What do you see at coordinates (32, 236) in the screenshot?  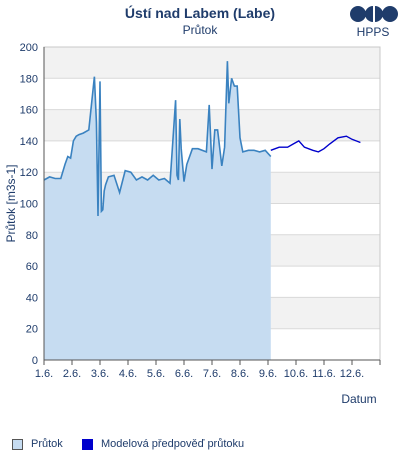 I see `y-tick-label: 80` at bounding box center [32, 236].